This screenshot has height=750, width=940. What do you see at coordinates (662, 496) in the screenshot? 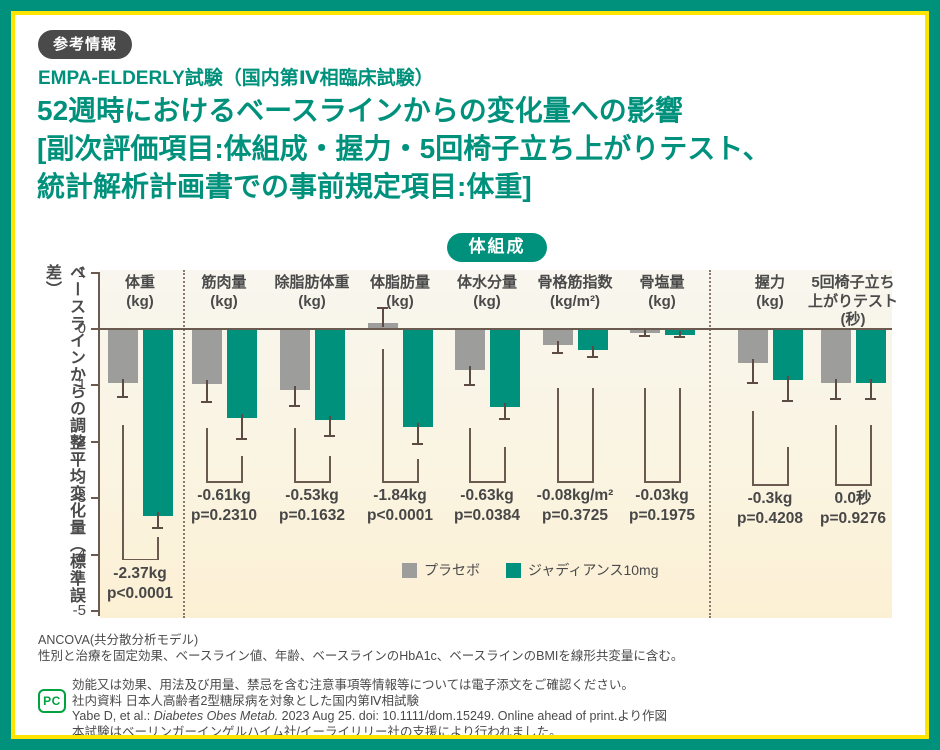
I see `diff-value: -0.03kg` at bounding box center [662, 496].